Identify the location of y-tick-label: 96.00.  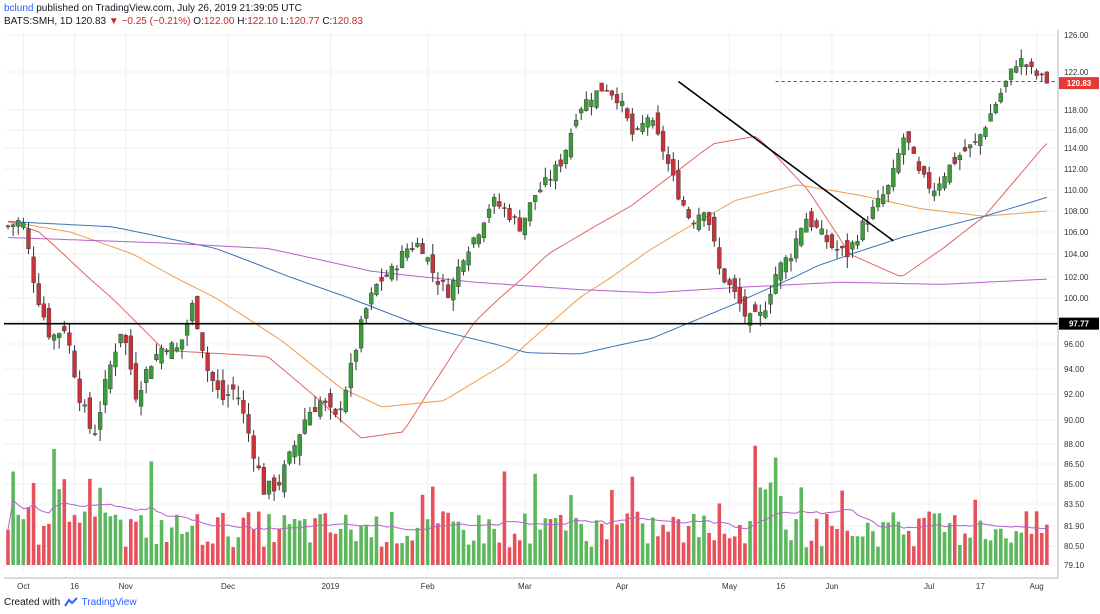
(1074, 344).